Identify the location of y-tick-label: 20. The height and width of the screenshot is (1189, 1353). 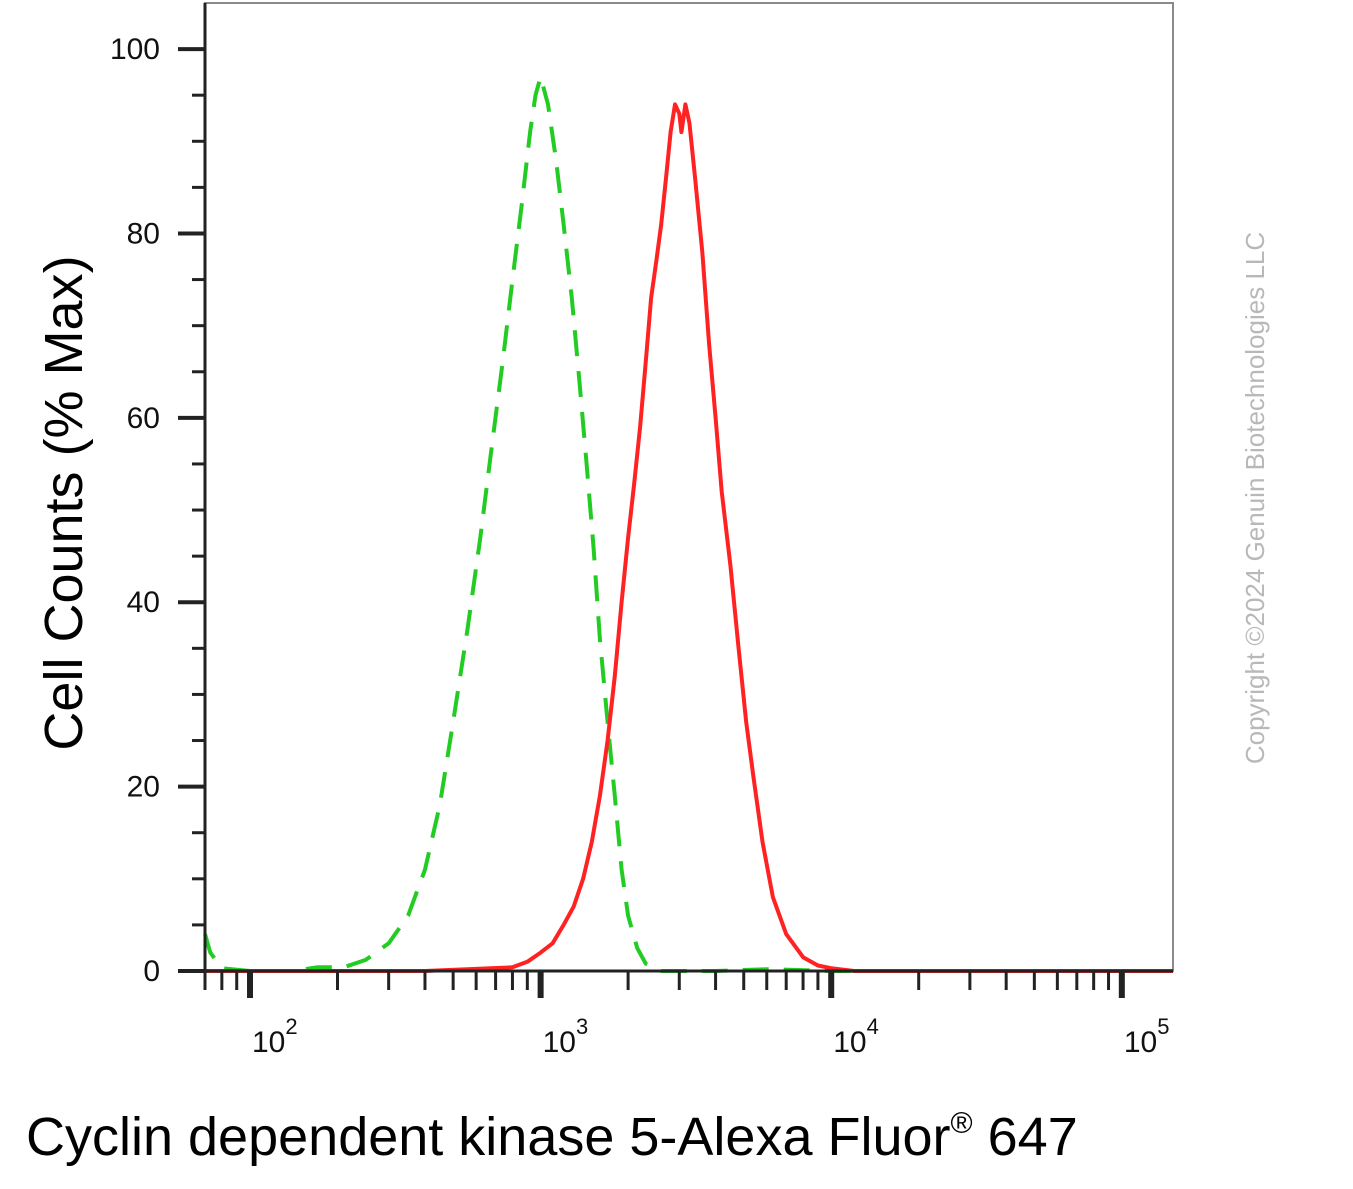
(143, 787).